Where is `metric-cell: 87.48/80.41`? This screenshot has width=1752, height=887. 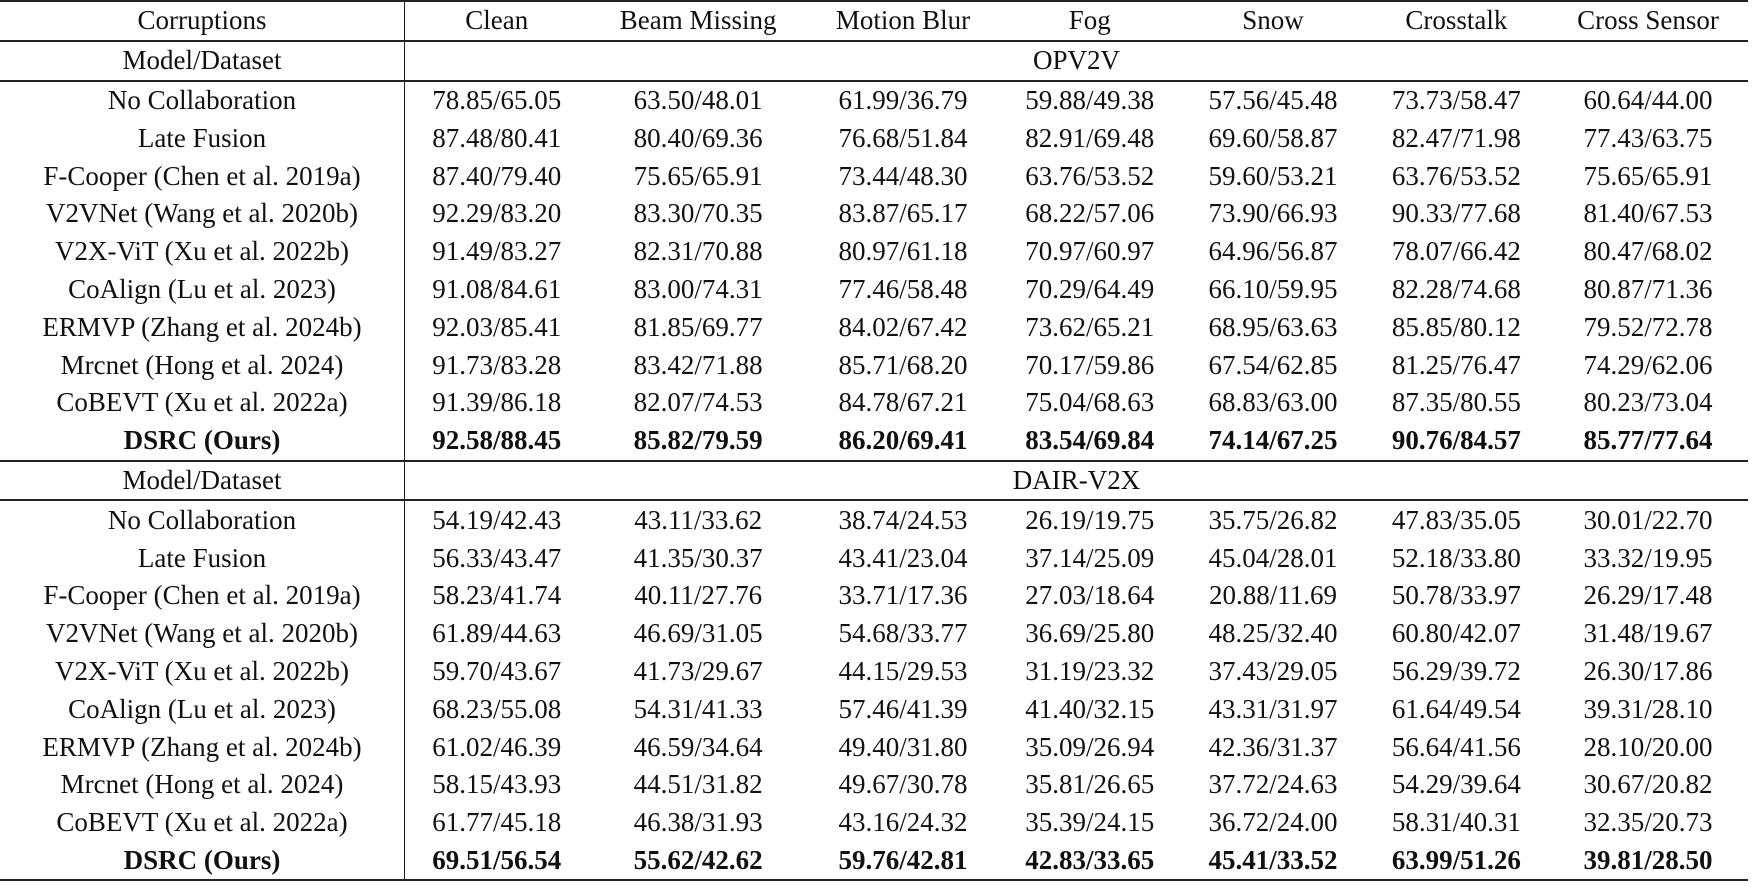
metric-cell: 87.48/80.41 is located at coordinates (497, 137).